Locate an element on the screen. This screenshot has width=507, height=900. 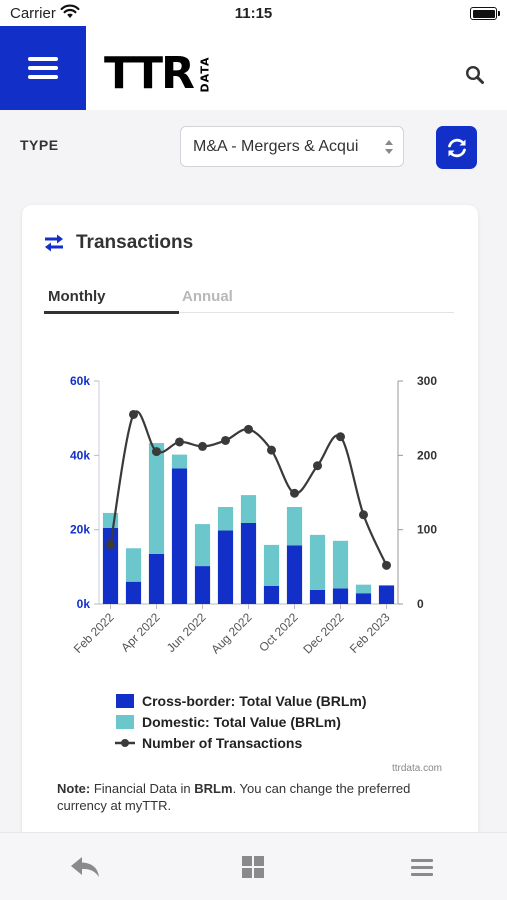
x-axis-tick-label: Aug 2022 is located at coordinates (231, 633).